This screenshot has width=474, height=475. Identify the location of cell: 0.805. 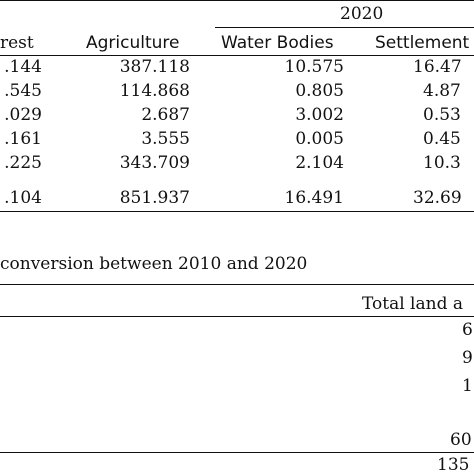
(319, 91).